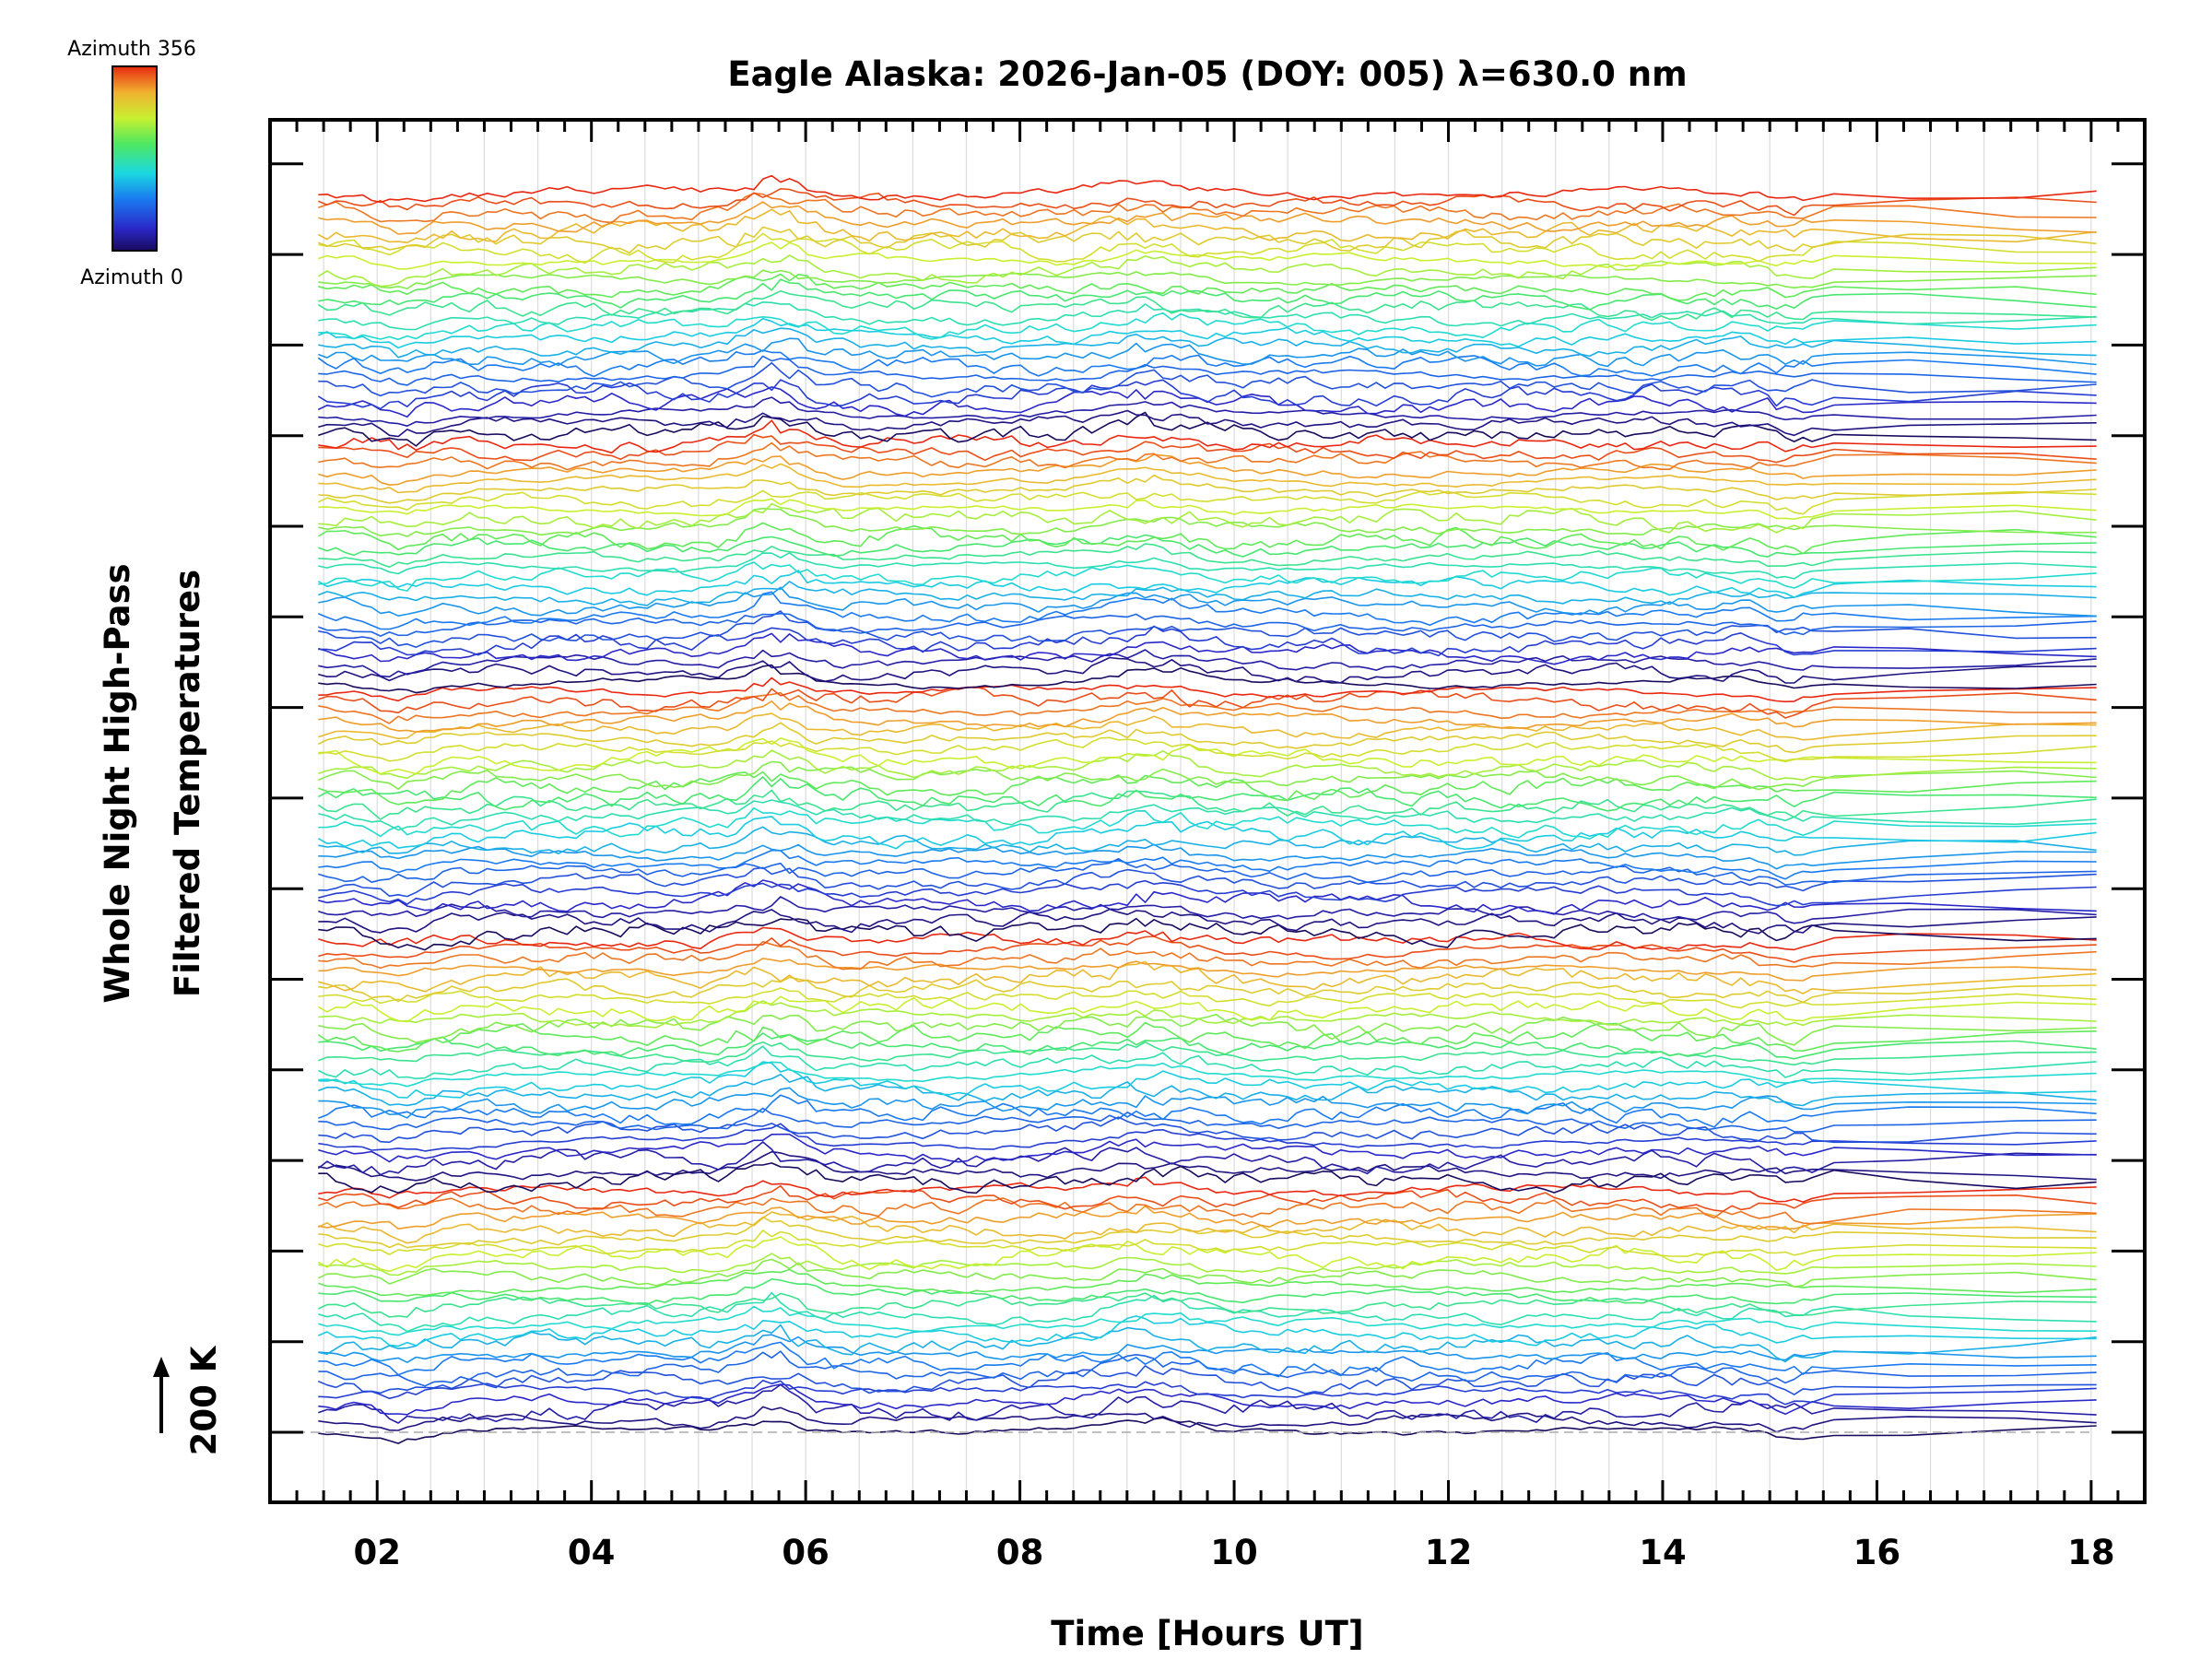 This screenshot has height=1659, width=2212. I want to click on x-tick-label: 12, so click(1449, 1552).